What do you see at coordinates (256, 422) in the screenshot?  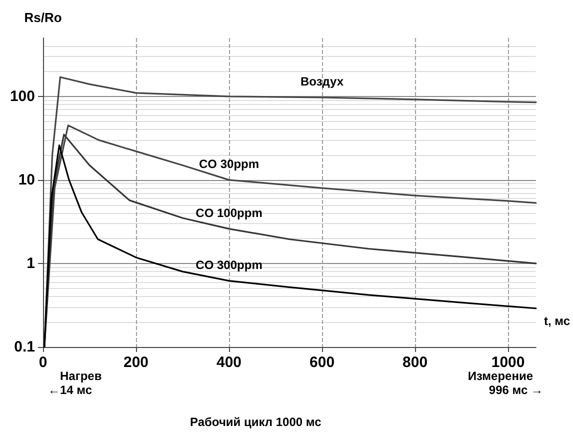 I see `text: Рабочий цикл 1000 мс` at bounding box center [256, 422].